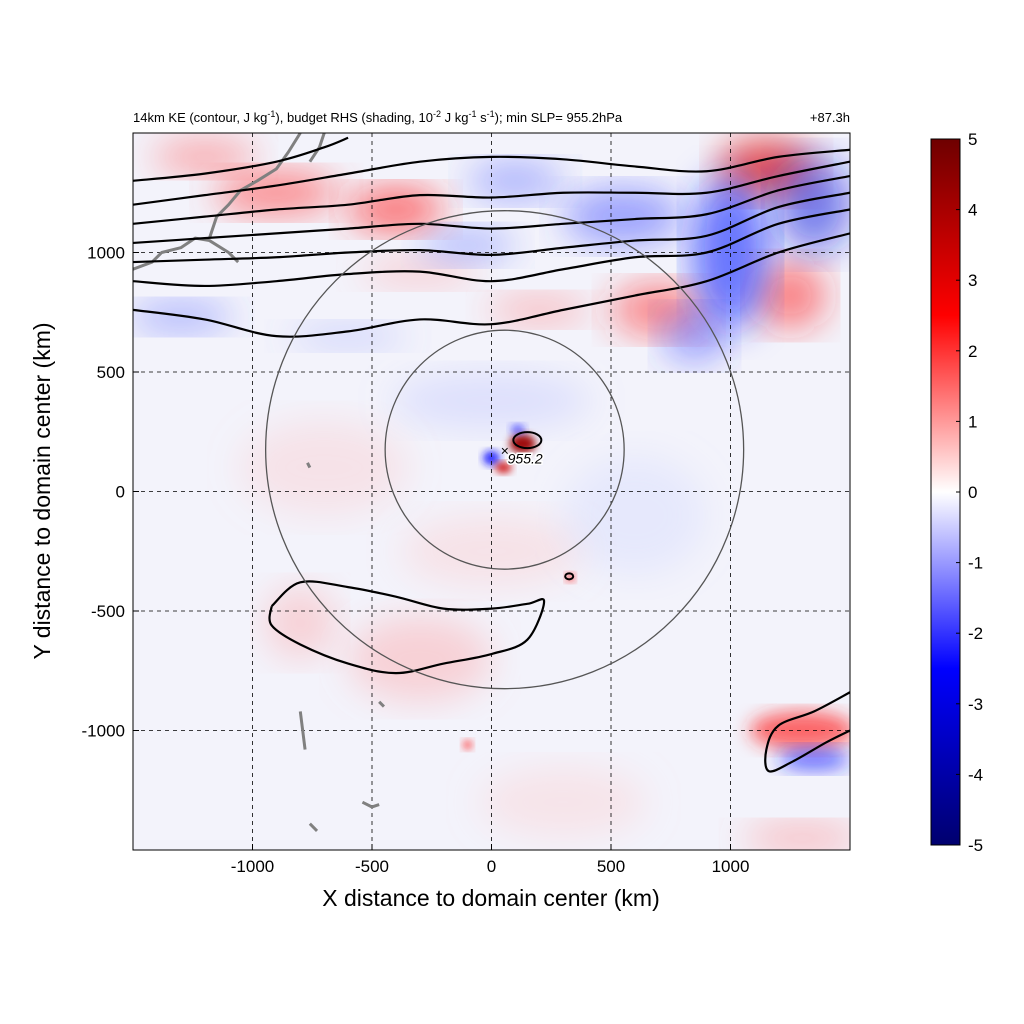 The image size is (1024, 1024). What do you see at coordinates (569, 576) in the screenshot?
I see `ke-contour-small` at bounding box center [569, 576].